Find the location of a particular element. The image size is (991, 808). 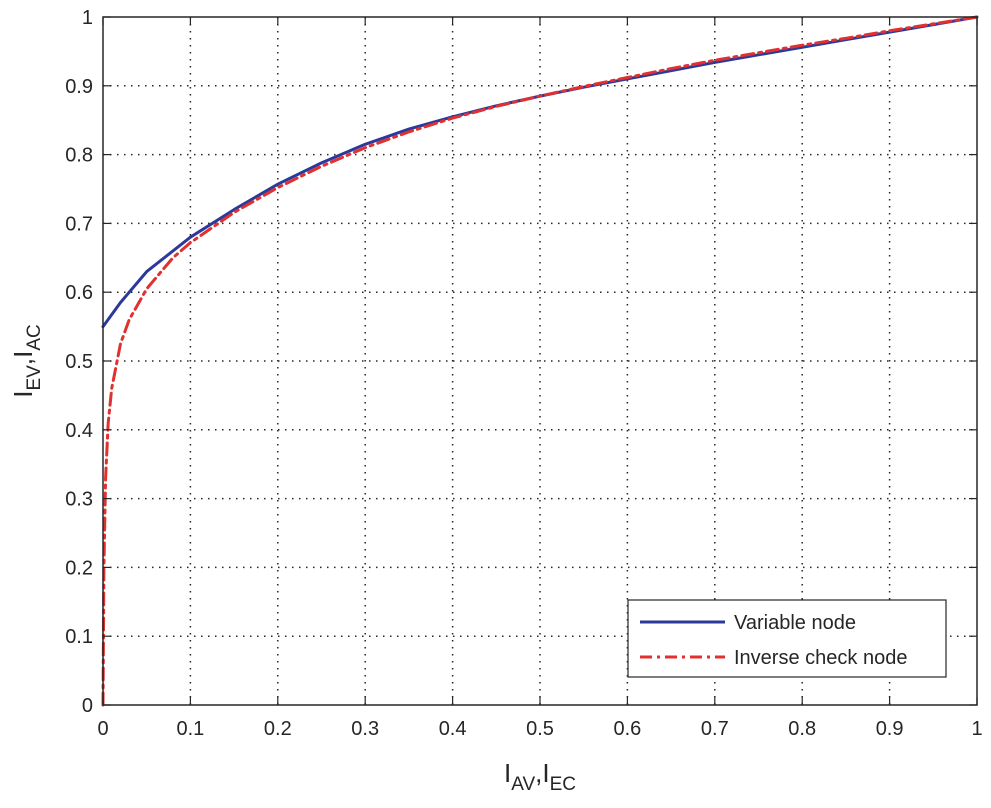

x-tick-label-3: 0.3 is located at coordinates (365, 729).